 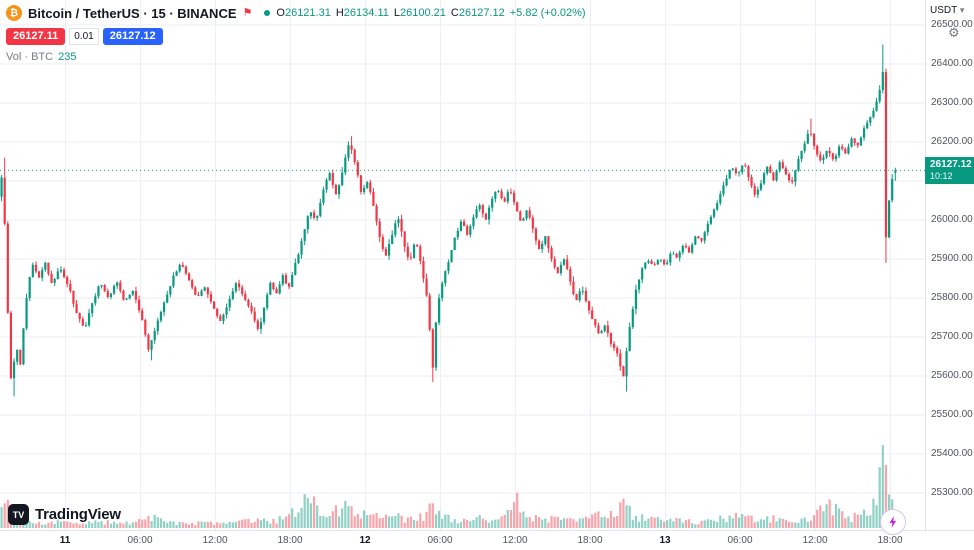 I want to click on time-axis-day-label: 12, so click(x=365, y=540).